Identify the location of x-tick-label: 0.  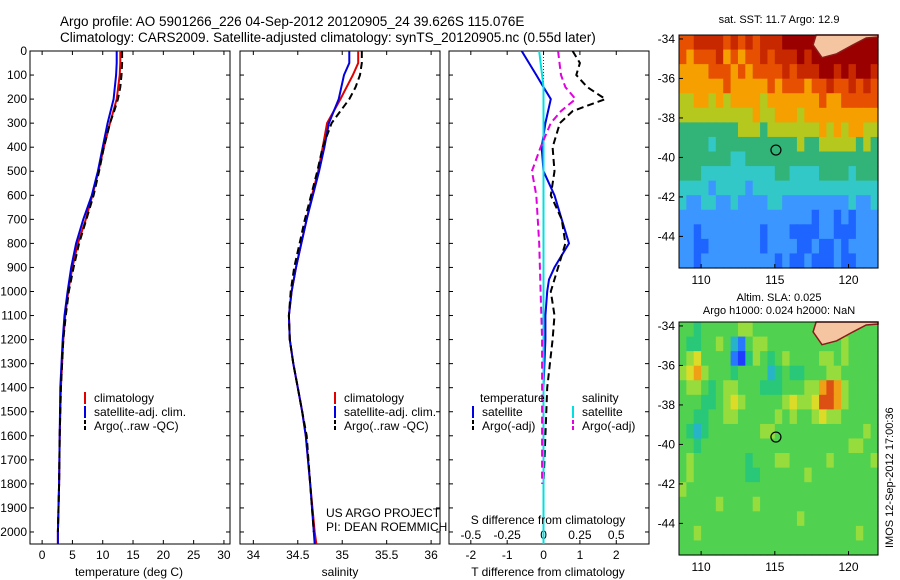
(543, 555).